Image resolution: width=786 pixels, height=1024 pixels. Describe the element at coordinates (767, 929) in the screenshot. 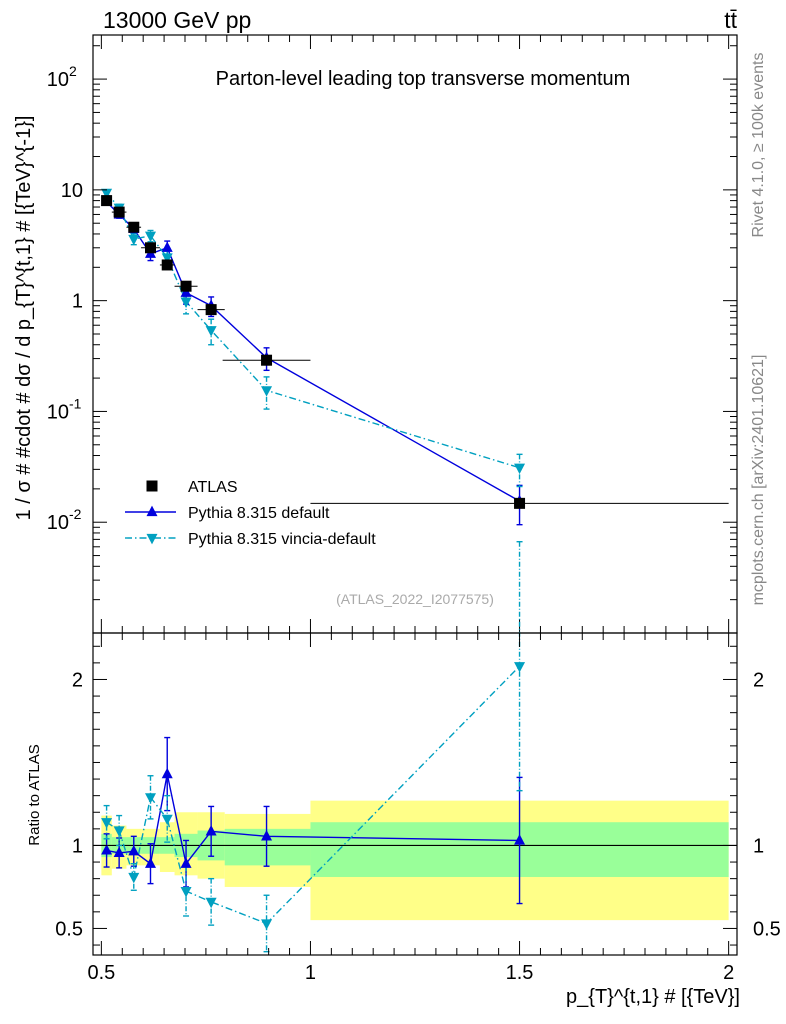

I see `ratio-y-tick-label-right: 0.5` at that location.